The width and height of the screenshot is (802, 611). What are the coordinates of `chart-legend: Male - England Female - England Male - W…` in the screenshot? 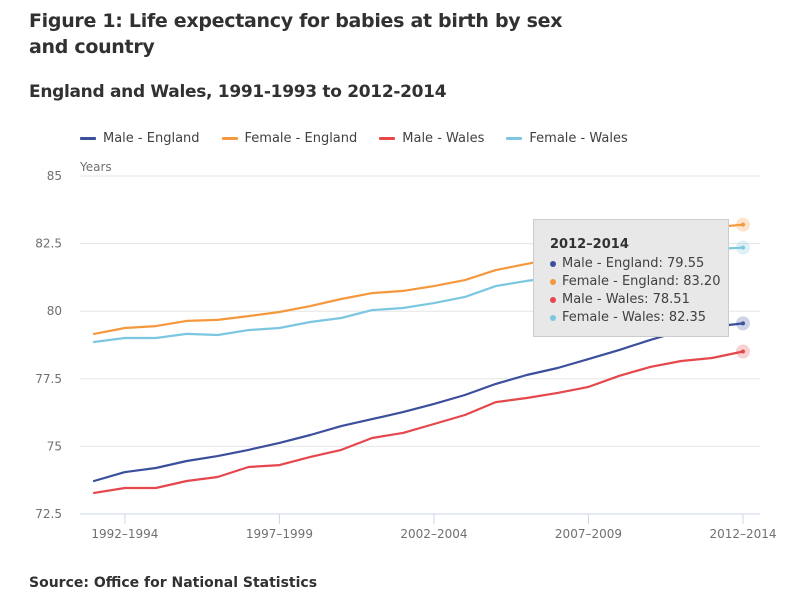 It's located at (365, 138).